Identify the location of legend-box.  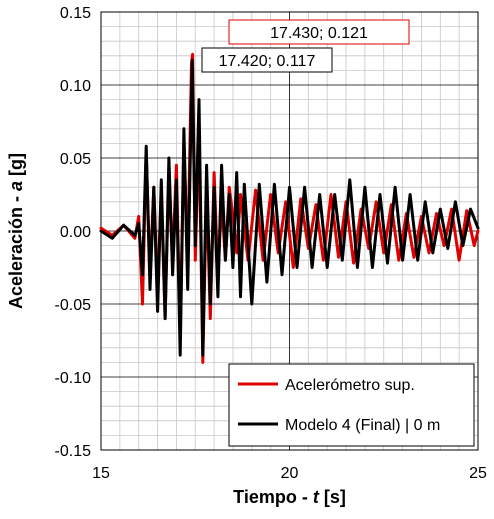
(351, 405).